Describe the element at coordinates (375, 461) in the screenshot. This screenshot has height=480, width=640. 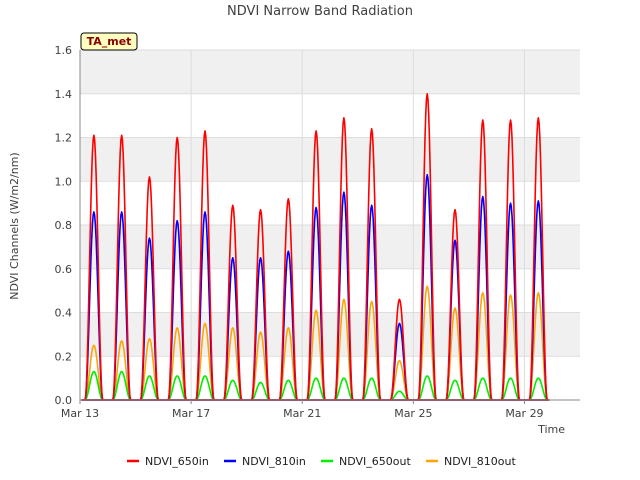
I see `legend-label: NDVI_650out` at that location.